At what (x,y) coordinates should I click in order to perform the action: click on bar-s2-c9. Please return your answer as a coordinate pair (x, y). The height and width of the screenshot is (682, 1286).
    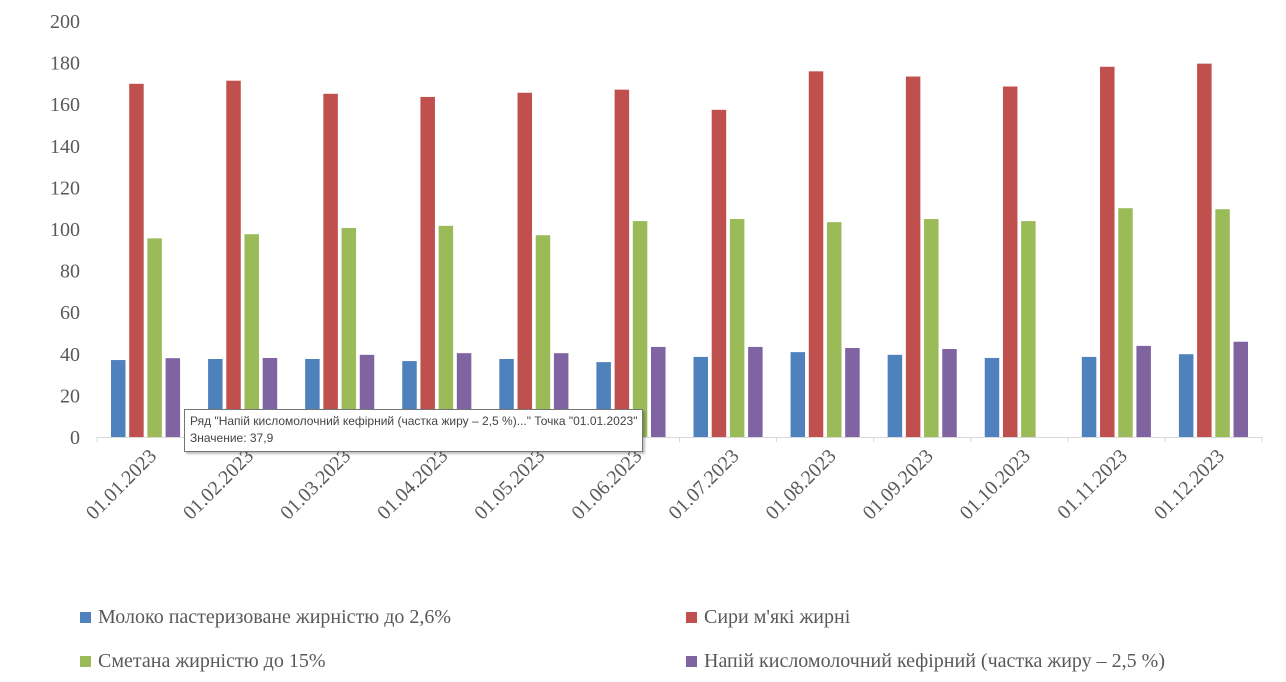
    Looking at the image, I should click on (1028, 329).